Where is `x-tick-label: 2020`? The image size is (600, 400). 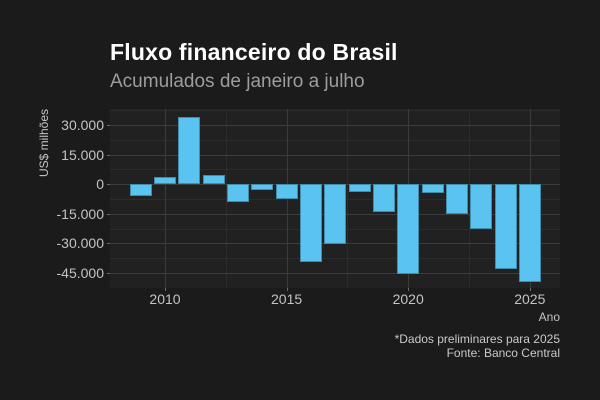
x-tick-label: 2020 is located at coordinates (408, 299).